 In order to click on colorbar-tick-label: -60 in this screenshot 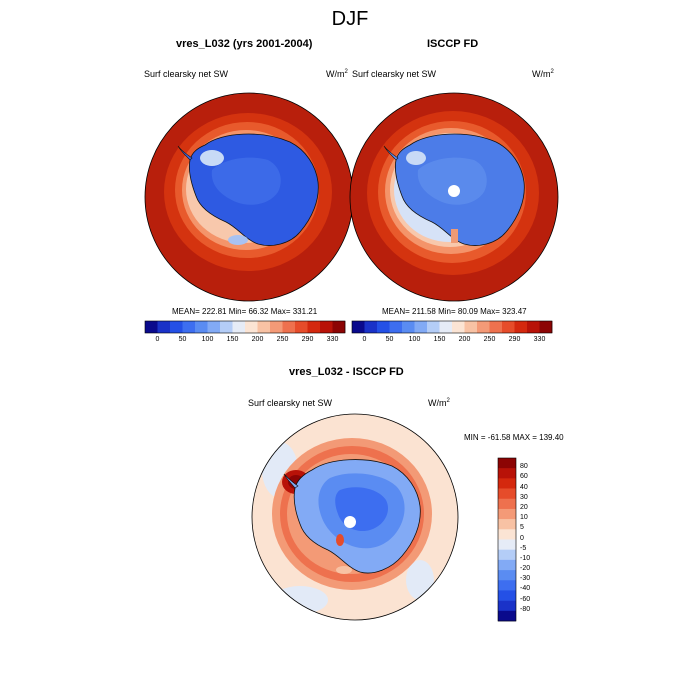, I will do `click(525, 599)`.